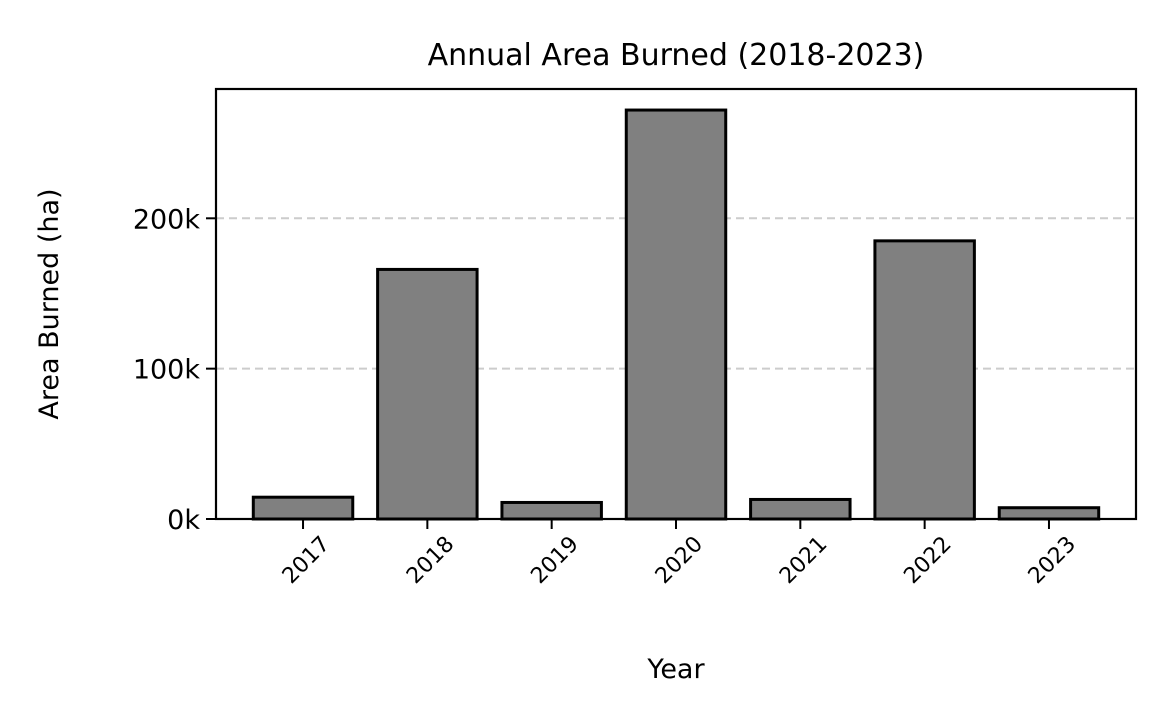 This screenshot has height=718, width=1166. I want to click on x-tick-label: 2018, so click(430, 560).